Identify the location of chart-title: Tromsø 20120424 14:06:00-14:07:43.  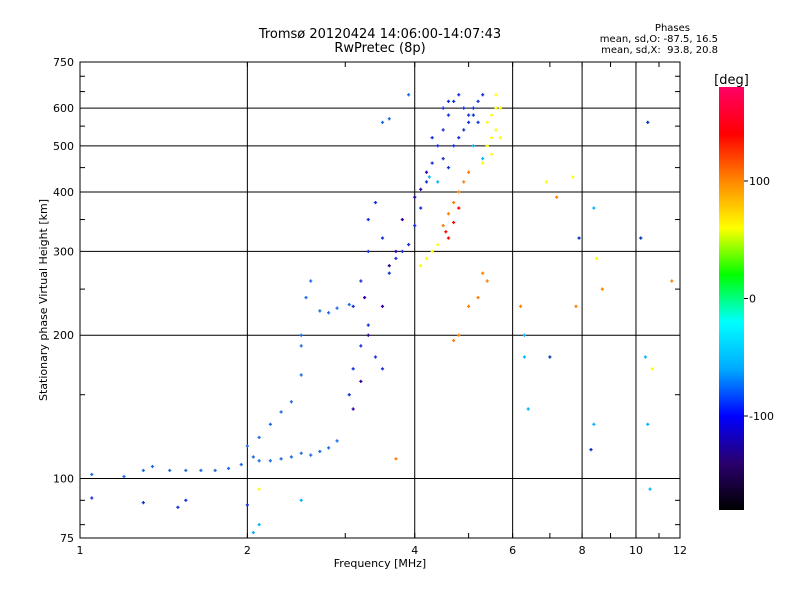
(380, 34).